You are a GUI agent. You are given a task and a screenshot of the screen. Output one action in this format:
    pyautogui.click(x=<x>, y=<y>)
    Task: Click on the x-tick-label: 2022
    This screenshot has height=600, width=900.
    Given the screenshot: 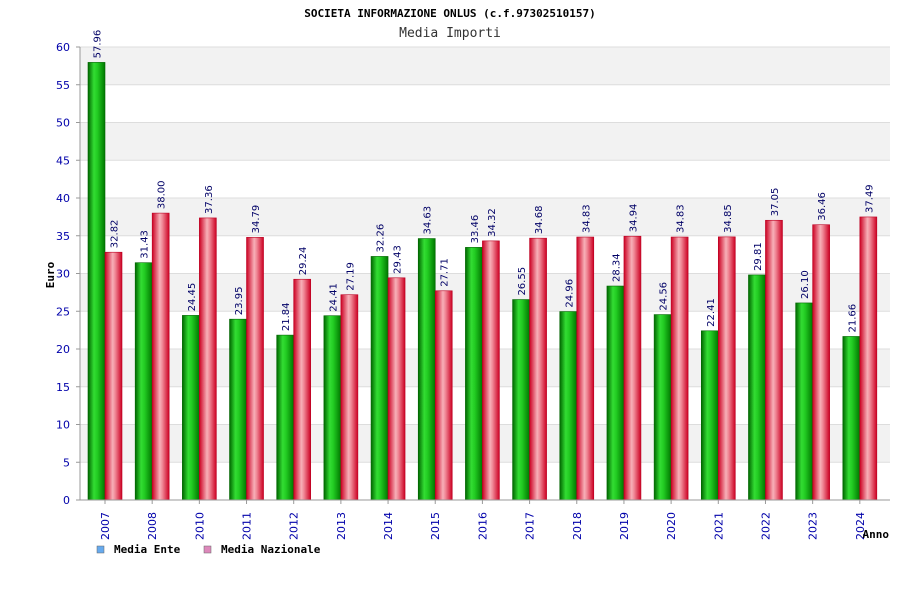 What is the action you would take?
    pyautogui.click(x=765, y=526)
    